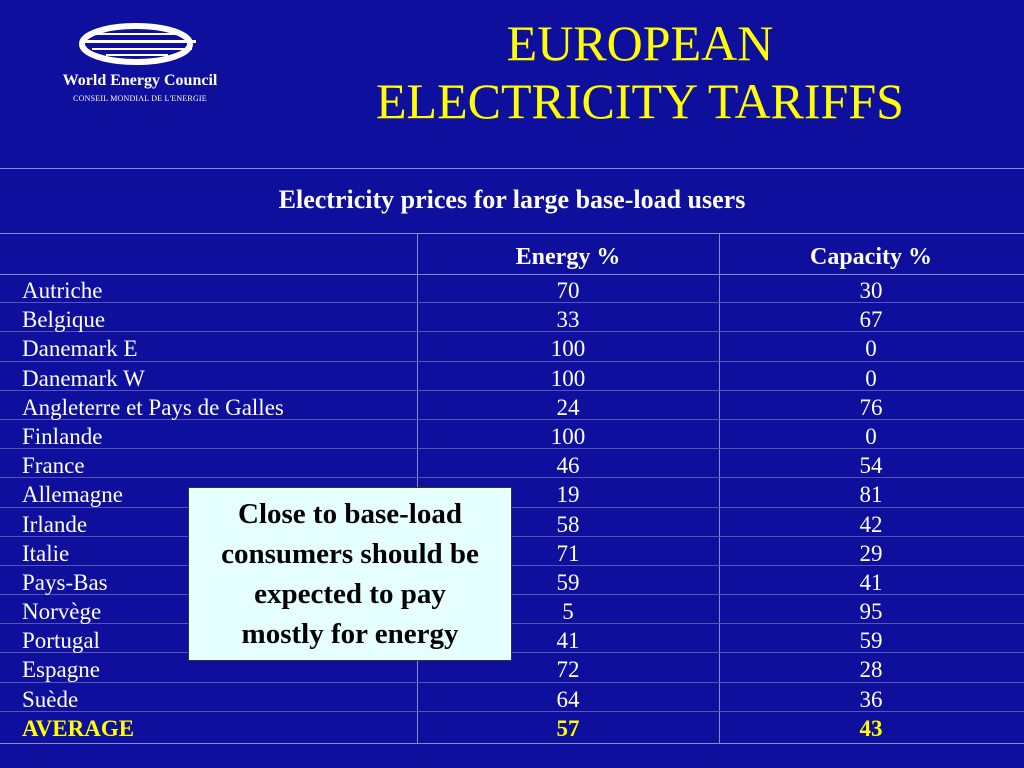 The height and width of the screenshot is (768, 1024). What do you see at coordinates (568, 290) in the screenshot?
I see `energy-cell: 70` at bounding box center [568, 290].